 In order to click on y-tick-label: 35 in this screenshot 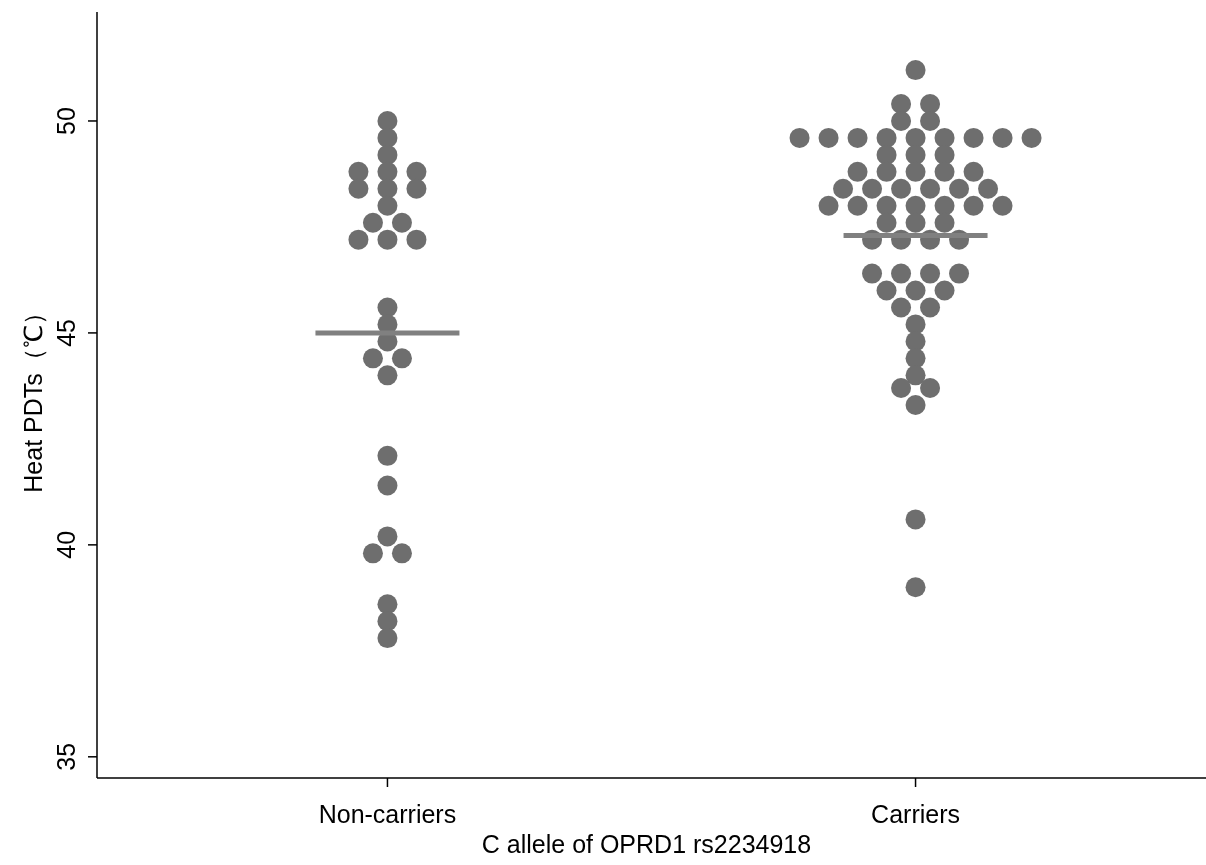, I will do `click(66, 756)`.